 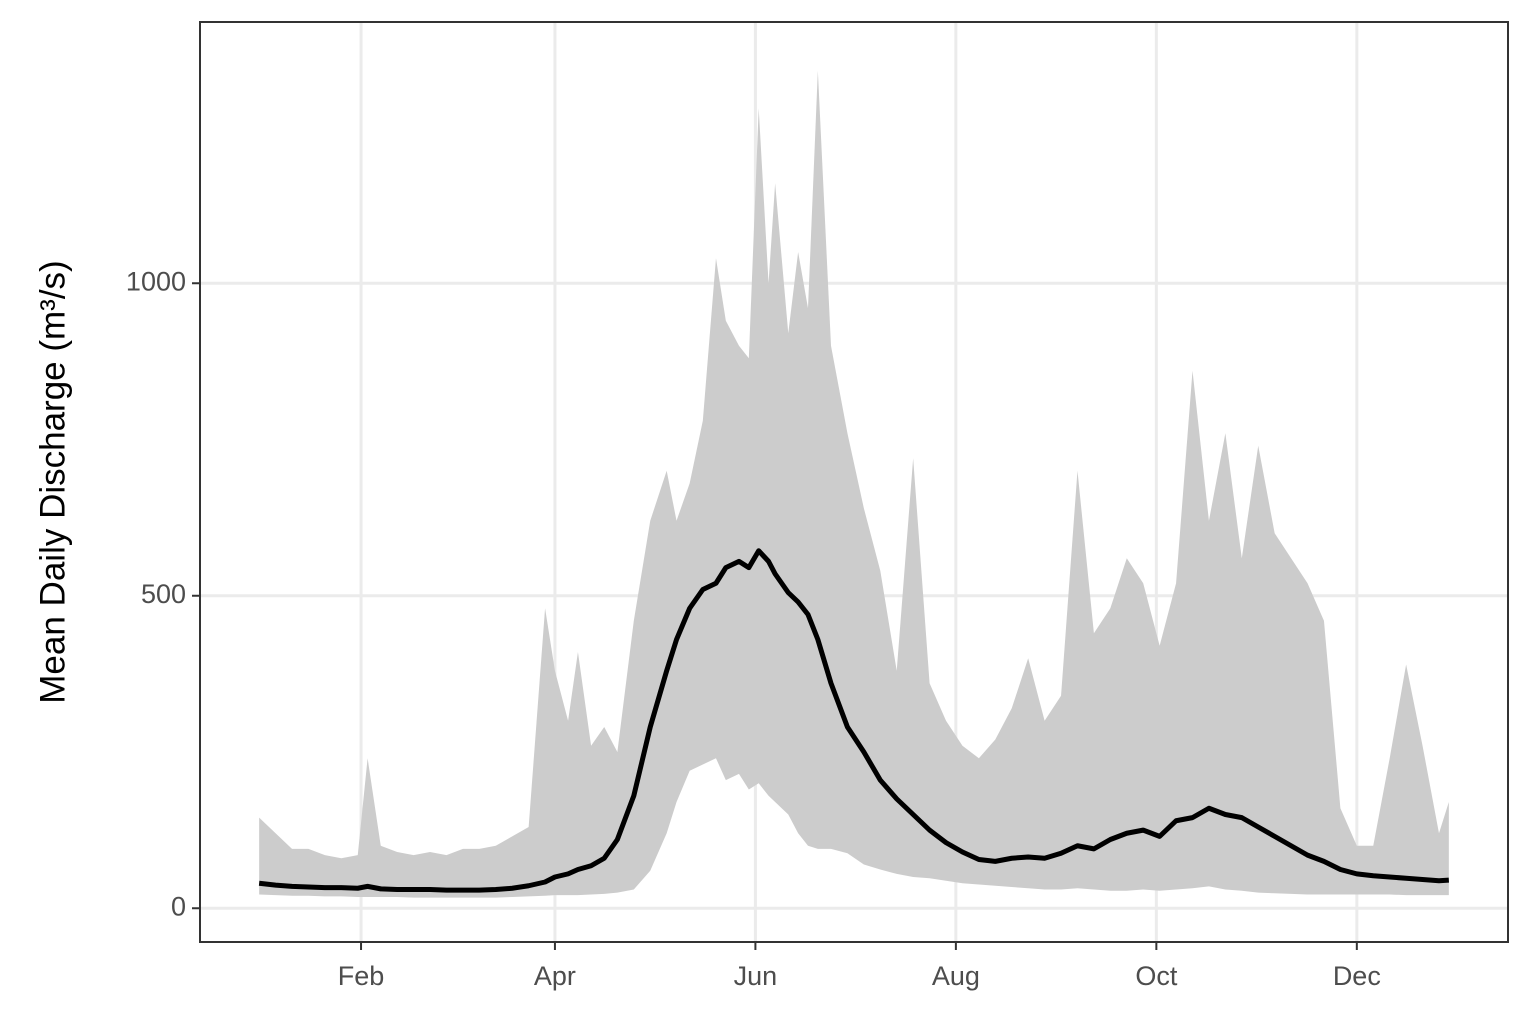 What do you see at coordinates (1357, 976) in the screenshot?
I see `x-tick-label: Dec` at bounding box center [1357, 976].